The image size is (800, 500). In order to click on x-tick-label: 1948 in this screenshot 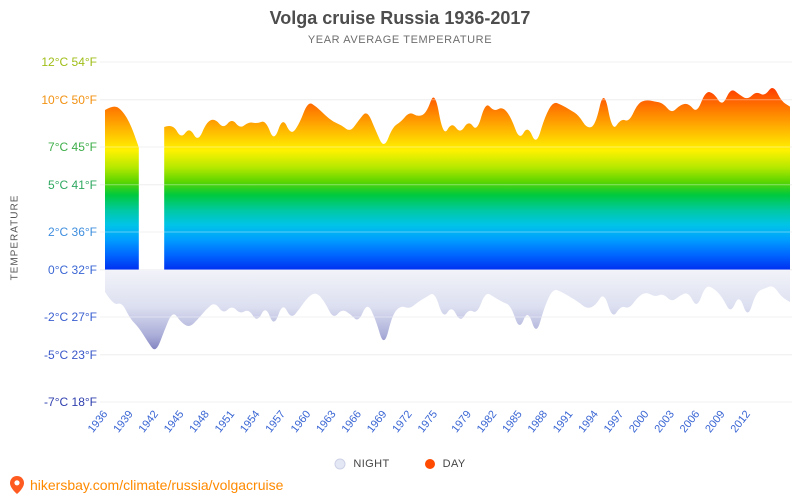, I will do `click(199, 421)`.